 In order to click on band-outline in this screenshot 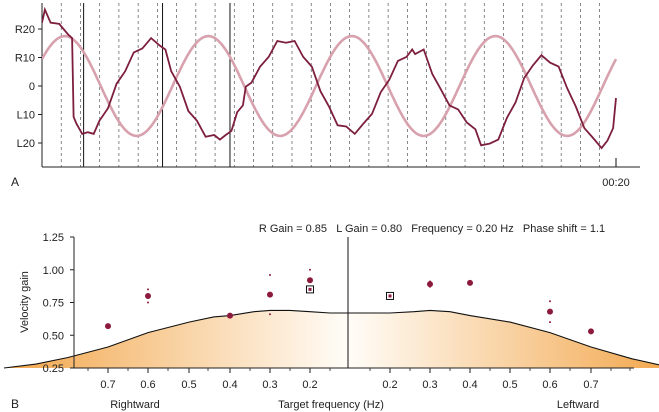, I will do `click(331, 339)`.